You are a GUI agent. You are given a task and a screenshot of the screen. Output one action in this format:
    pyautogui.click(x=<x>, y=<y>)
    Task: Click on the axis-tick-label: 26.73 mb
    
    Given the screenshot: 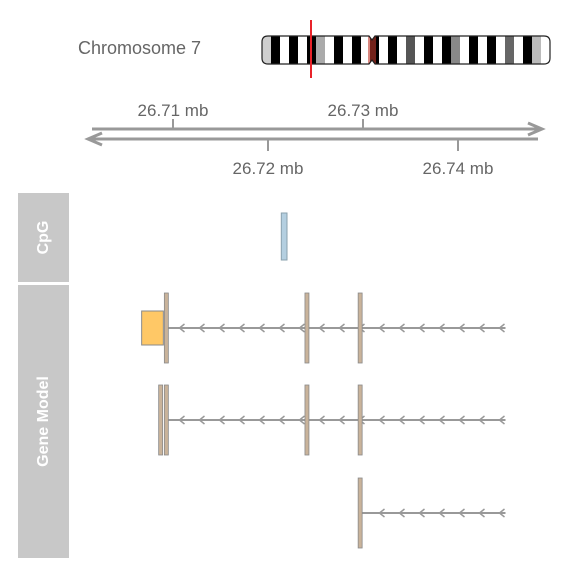 What is the action you would take?
    pyautogui.click(x=363, y=110)
    